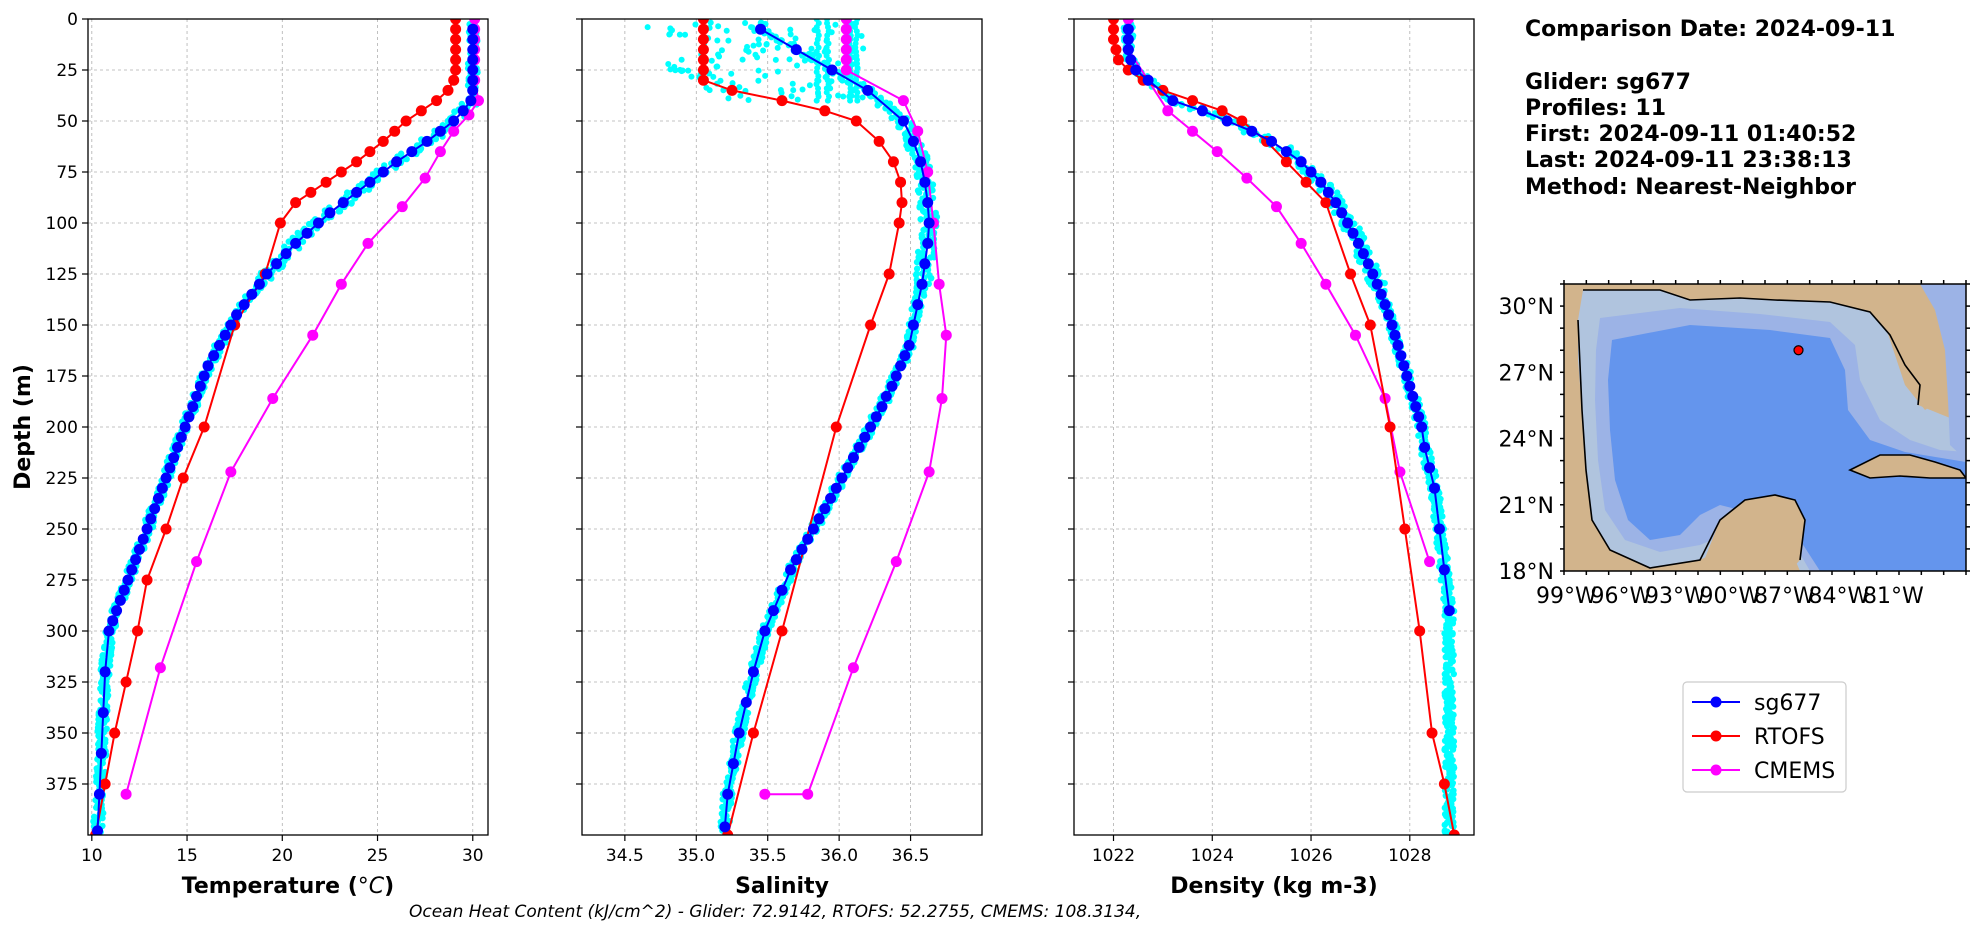 Image resolution: width=1978 pixels, height=934 pixels. Describe the element at coordinates (839, 856) in the screenshot. I see `x-tick-label: 36.0` at that location.